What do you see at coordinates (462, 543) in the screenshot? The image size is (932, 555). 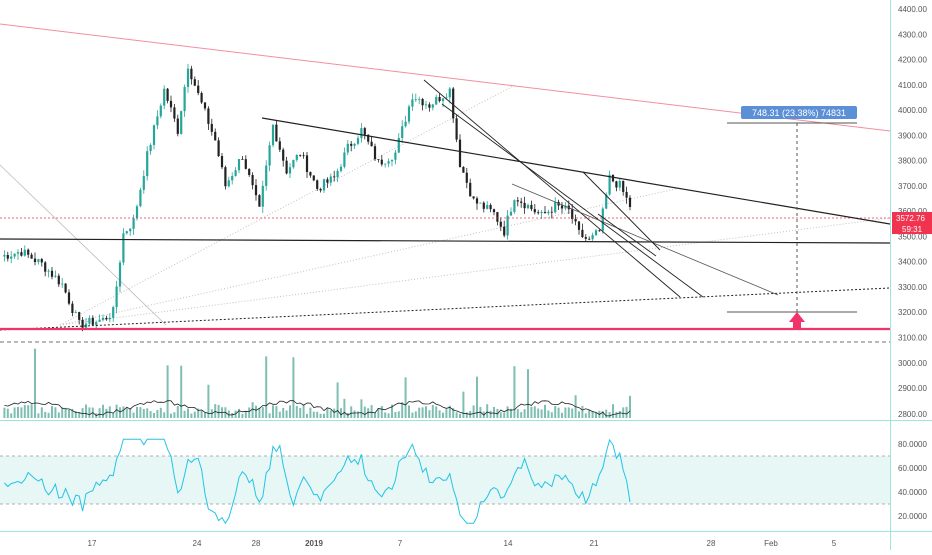 I see `time-axis: 17 24 28 2019 7 14 21 28 Feb 5` at bounding box center [462, 543].